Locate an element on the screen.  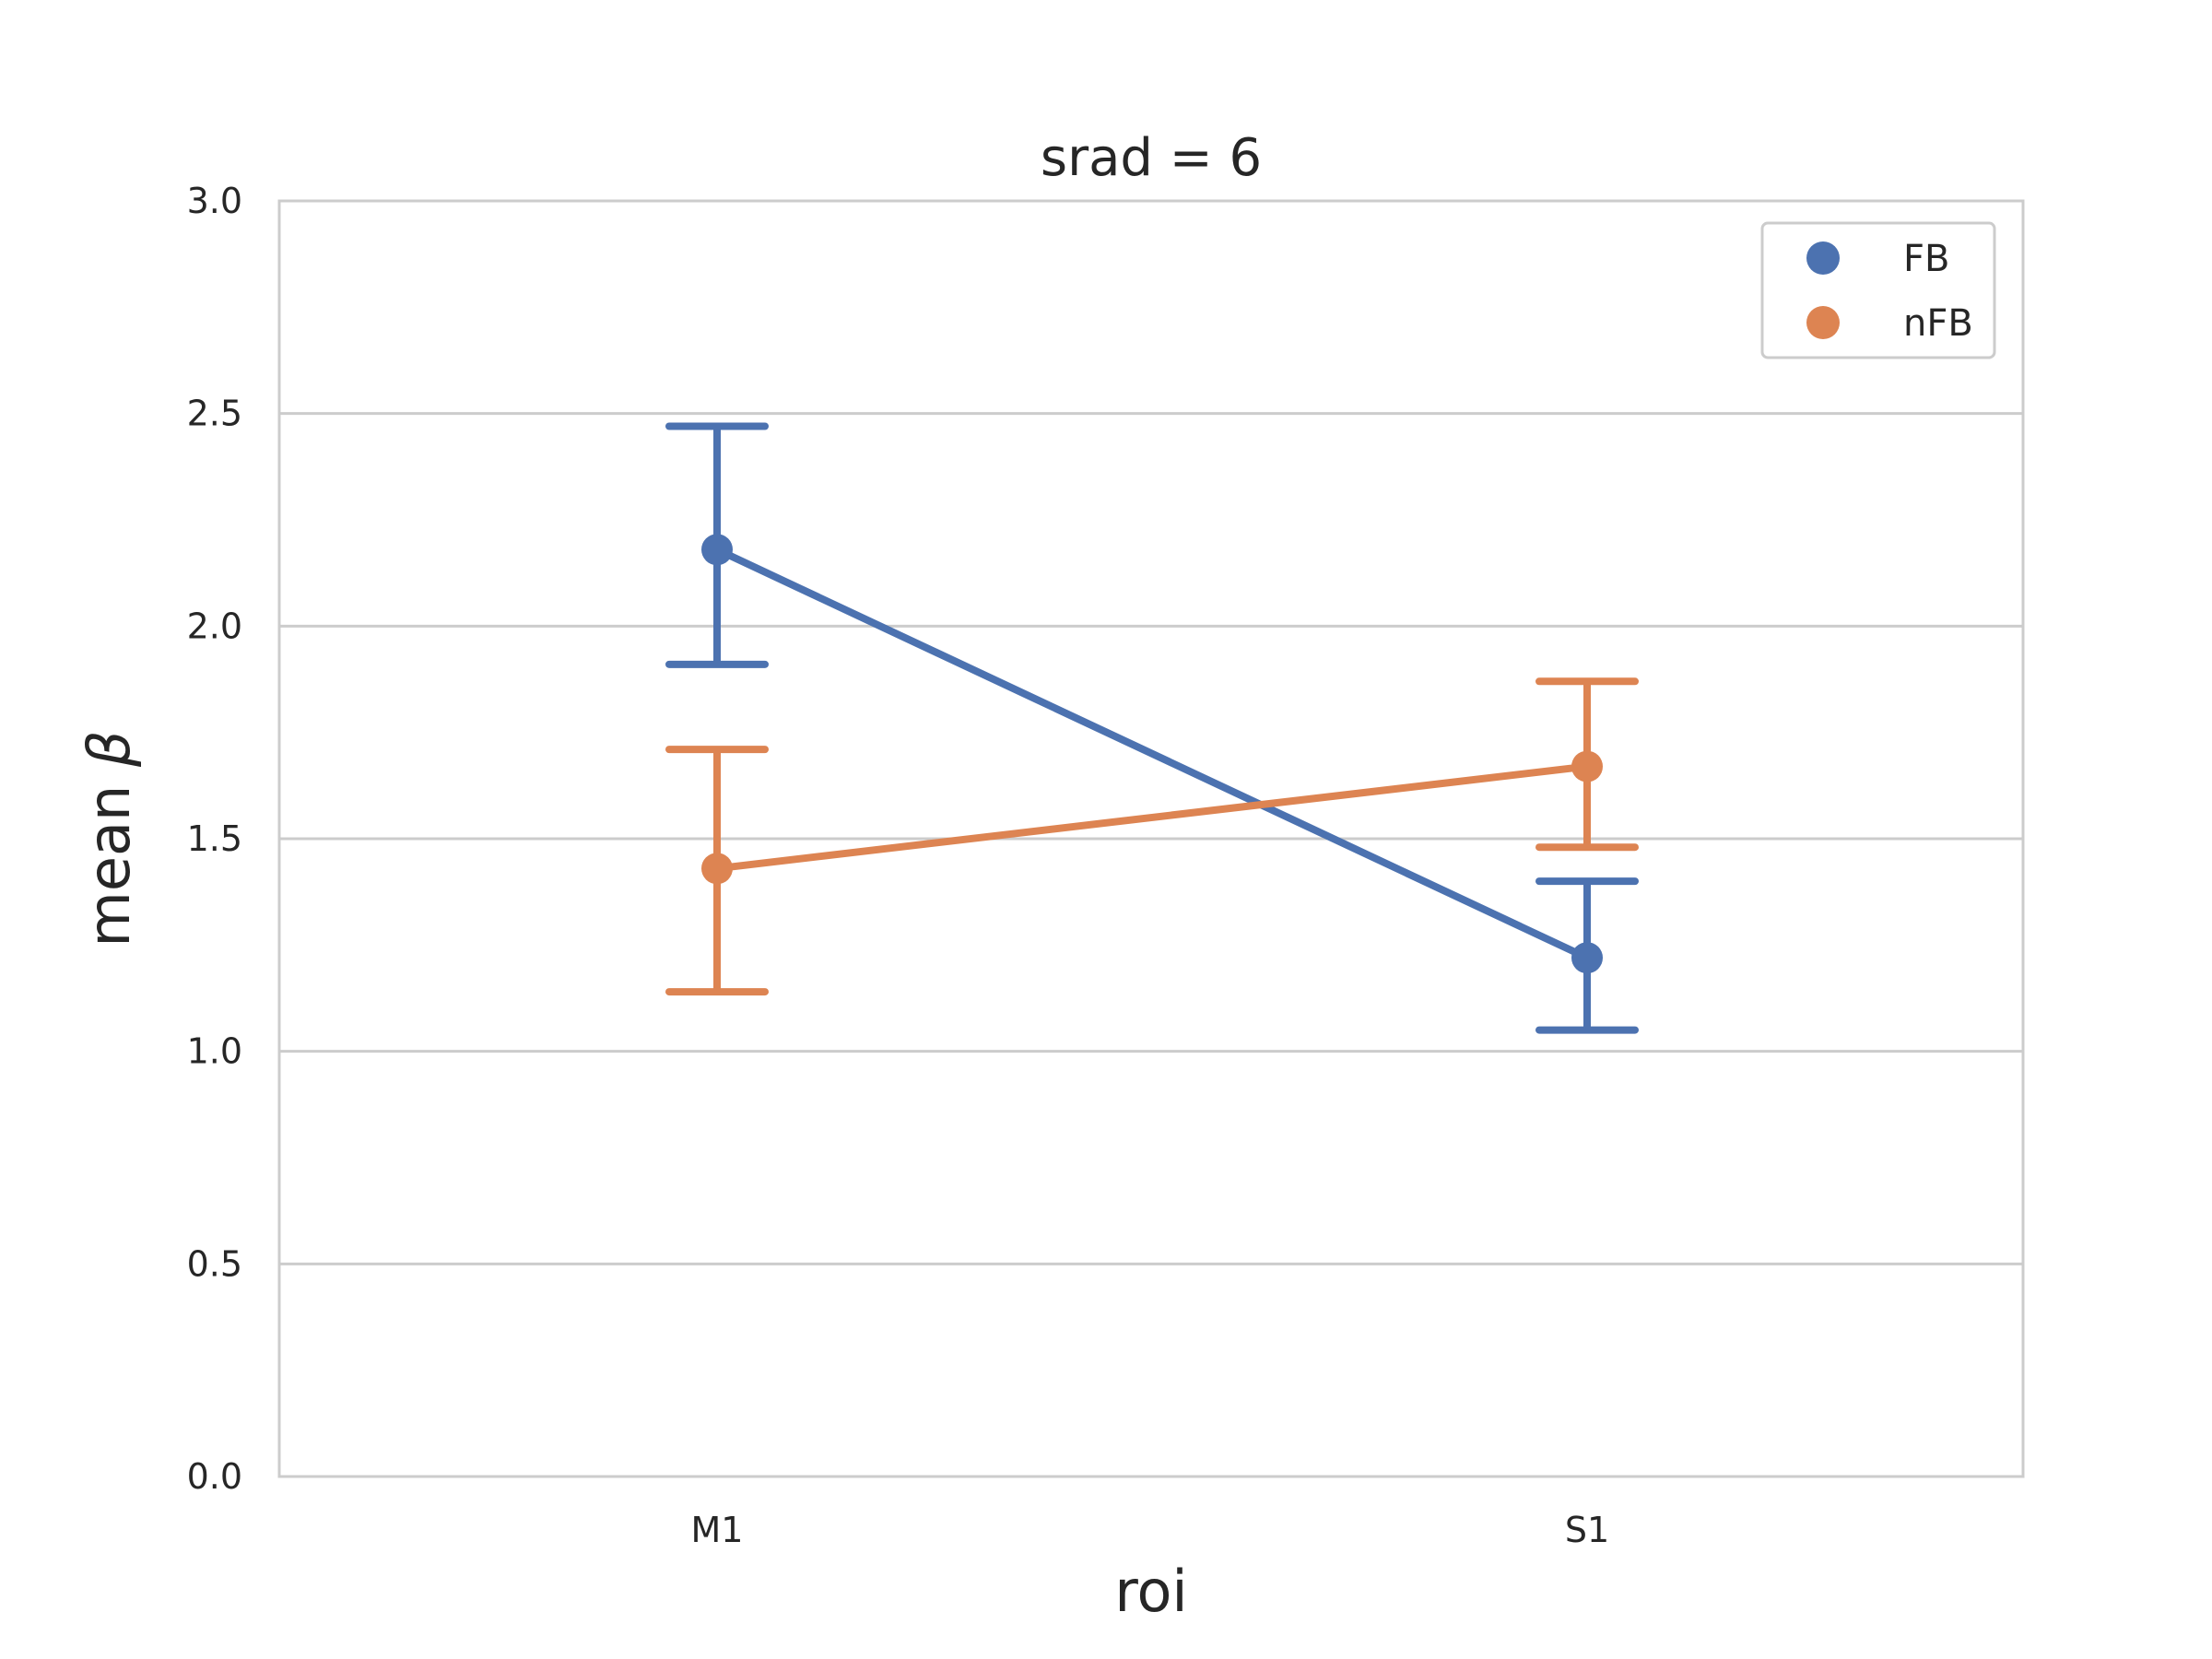
y-axis-label-symbol: β is located at coordinates (109, 749).